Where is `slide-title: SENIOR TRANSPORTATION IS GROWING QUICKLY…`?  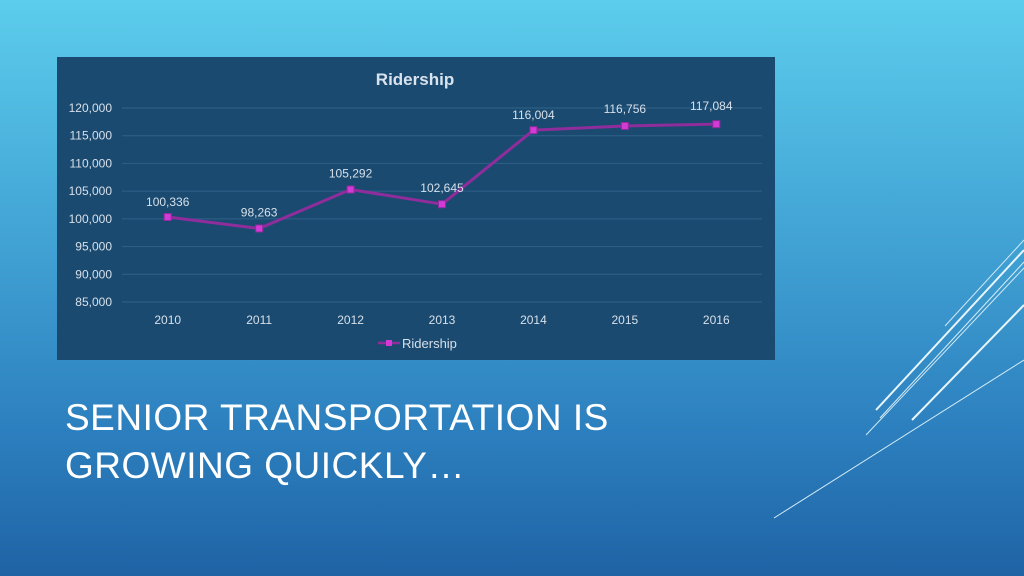 slide-title: SENIOR TRANSPORTATION IS GROWING QUICKLY… is located at coordinates (375, 442).